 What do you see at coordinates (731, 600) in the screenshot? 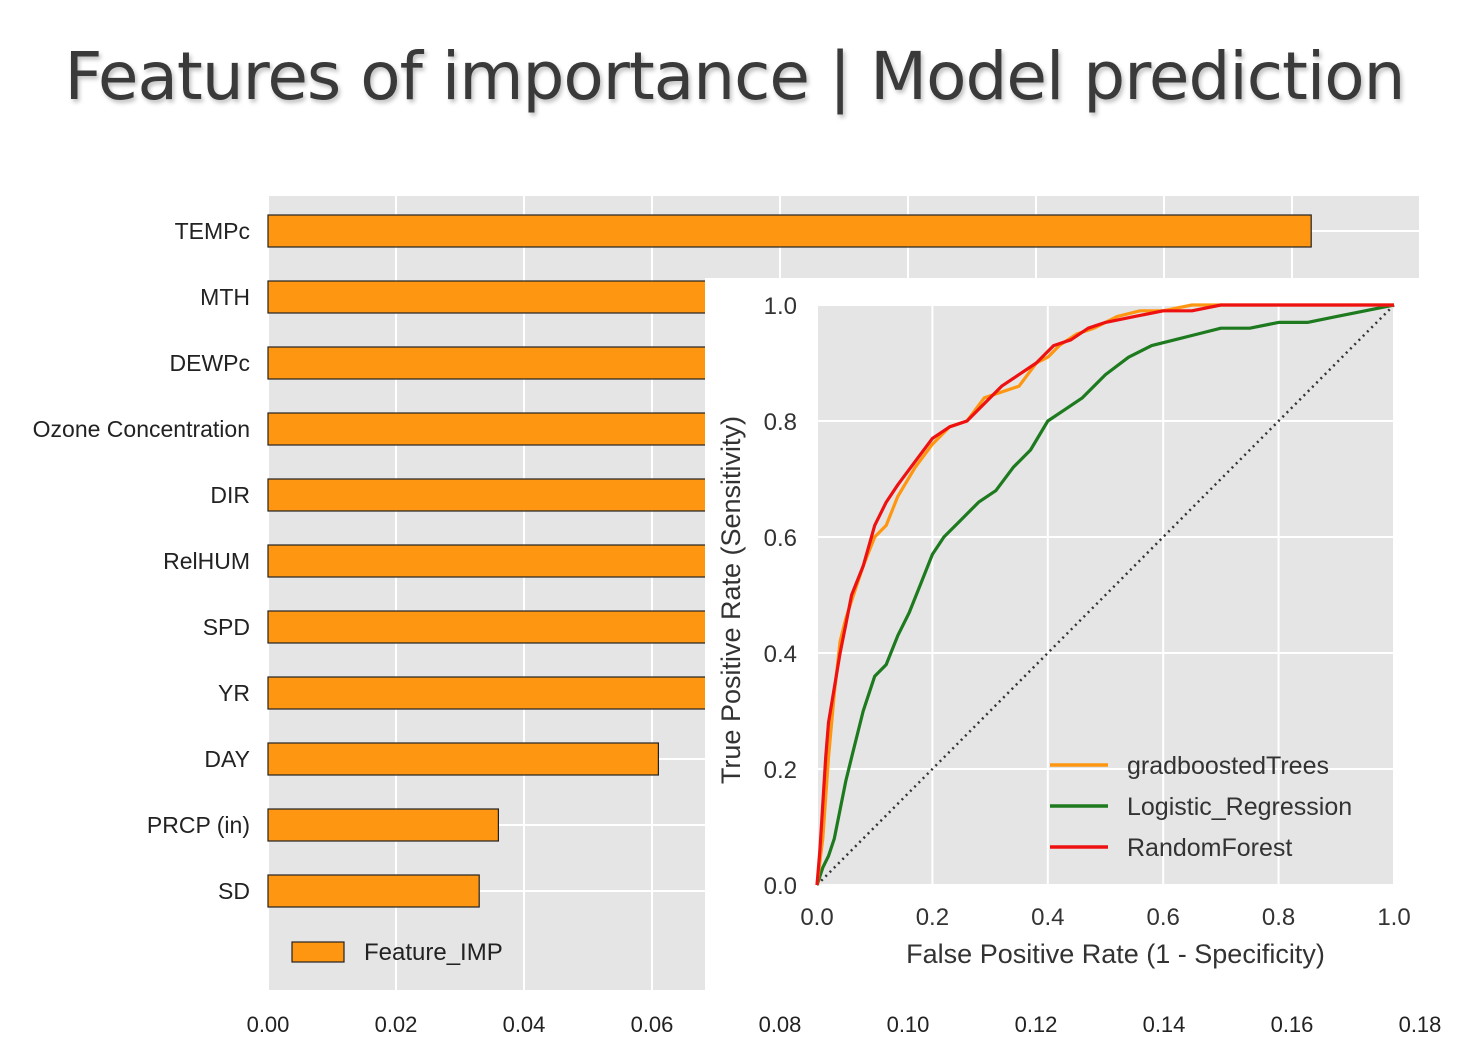
I see `roc-y-axis-label: True Positive Rate (Sensitivity)` at bounding box center [731, 600].